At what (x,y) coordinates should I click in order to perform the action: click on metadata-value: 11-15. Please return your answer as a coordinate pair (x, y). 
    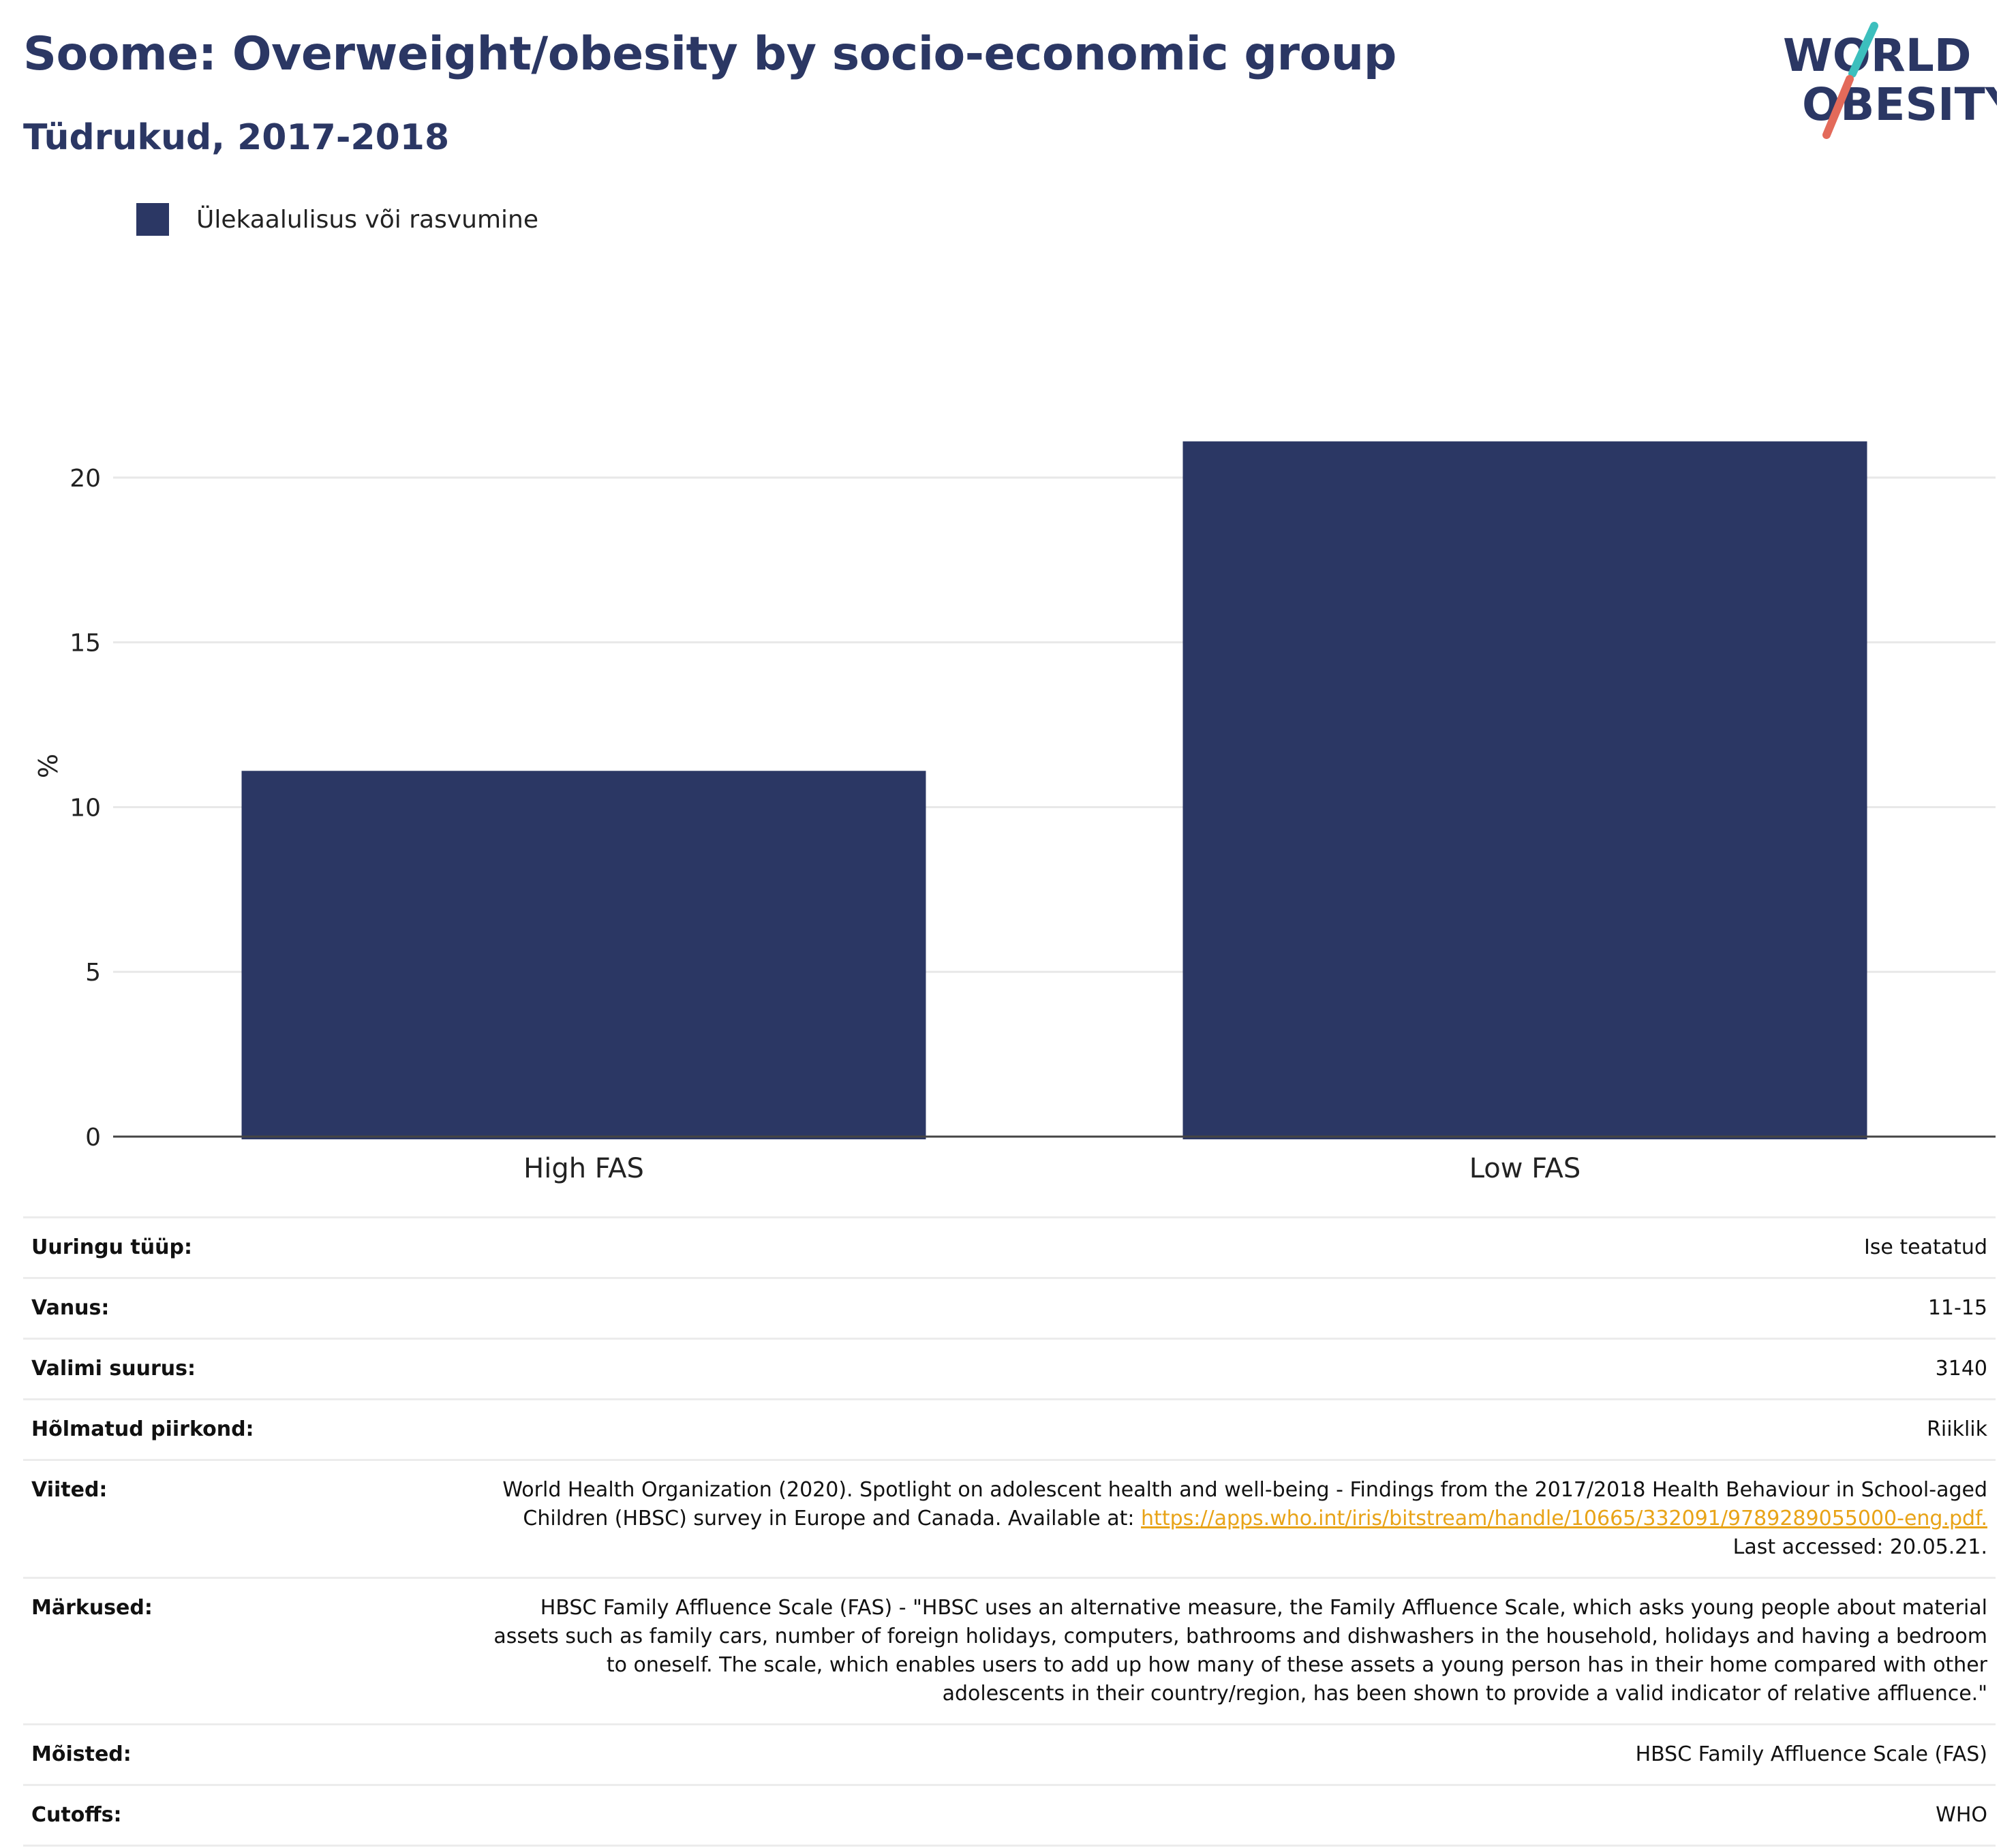
    Looking at the image, I should click on (1957, 1308).